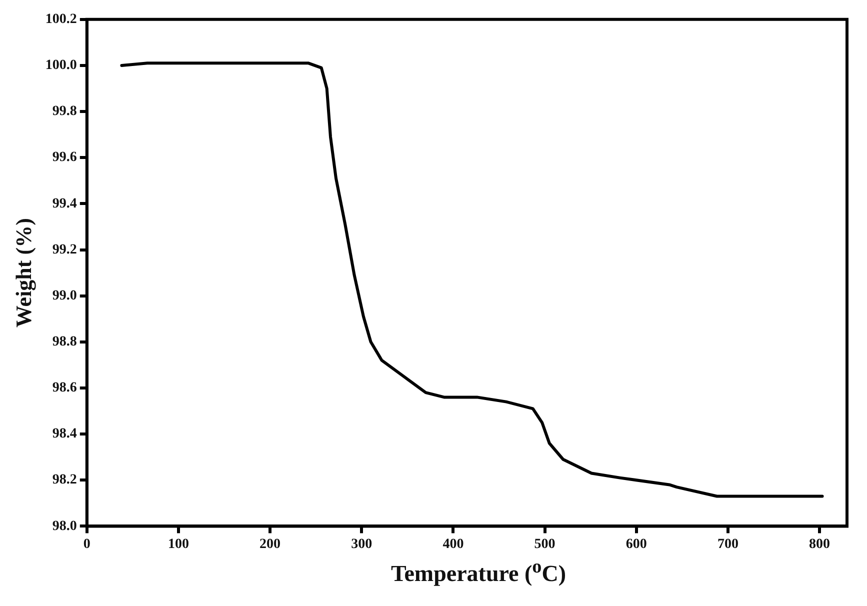 This screenshot has width=867, height=606. Describe the element at coordinates (86, 544) in the screenshot. I see `x-tick-label: 0` at that location.